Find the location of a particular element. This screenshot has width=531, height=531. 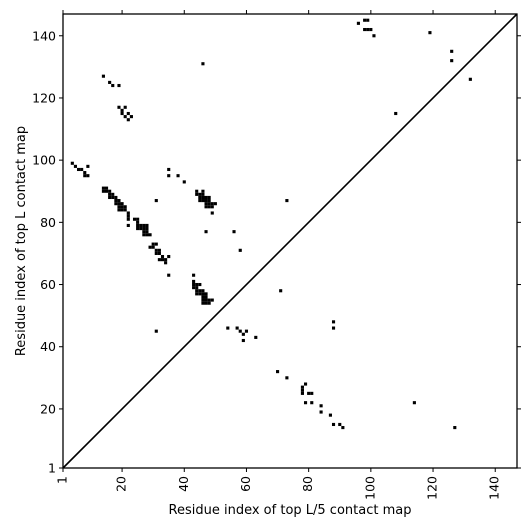

y-tick-label: 140 is located at coordinates (44, 35).